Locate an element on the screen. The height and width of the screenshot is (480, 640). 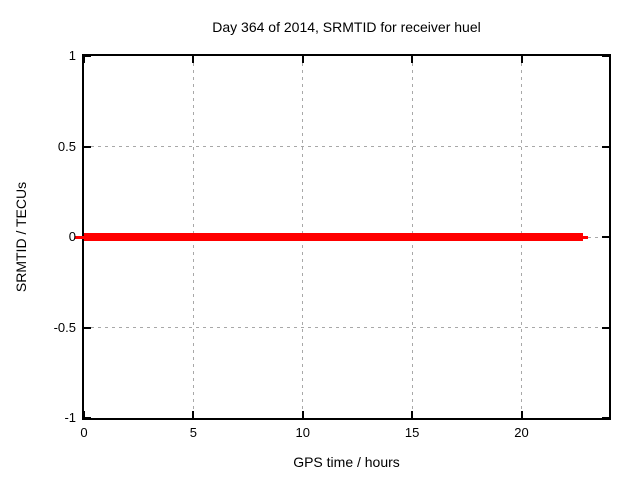
x-tick-label: 10 is located at coordinates (302, 432).